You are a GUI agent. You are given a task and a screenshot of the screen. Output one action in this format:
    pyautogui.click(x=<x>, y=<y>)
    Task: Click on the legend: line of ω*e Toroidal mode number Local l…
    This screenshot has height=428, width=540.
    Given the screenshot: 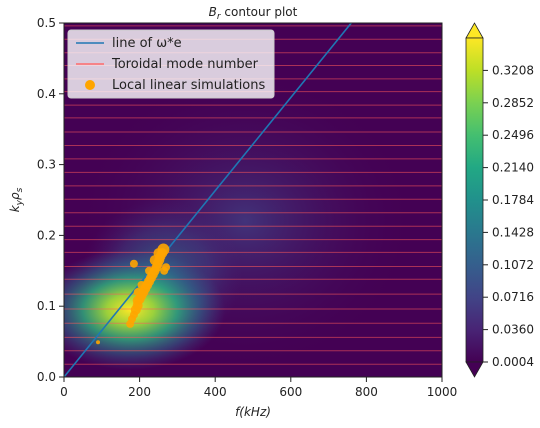 What is the action you would take?
    pyautogui.click(x=171, y=64)
    